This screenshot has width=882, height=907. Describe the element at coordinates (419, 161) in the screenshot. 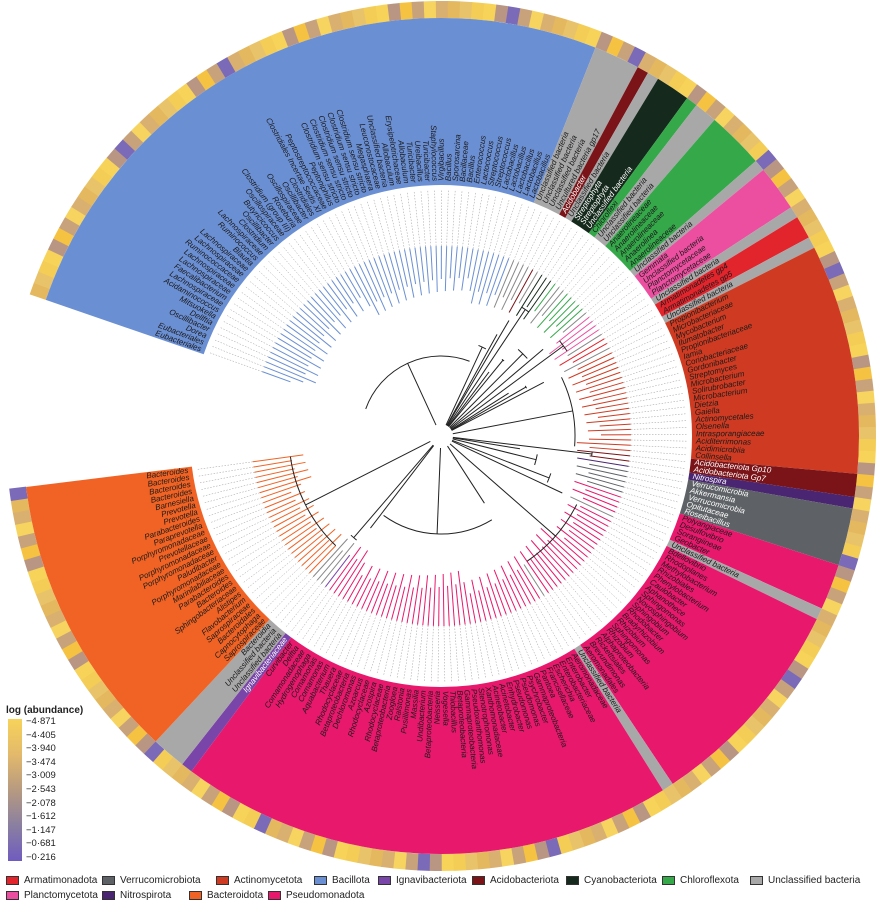

I see `taxon-label: Ureibacillus` at that location.